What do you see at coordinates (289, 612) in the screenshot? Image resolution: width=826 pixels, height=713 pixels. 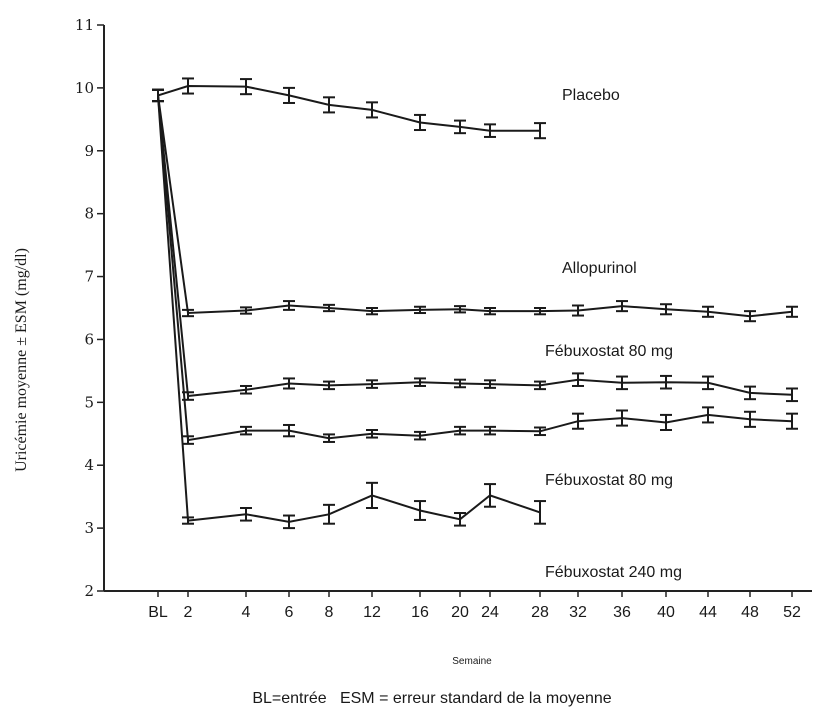 I see `x-tick-label: 6` at bounding box center [289, 612].